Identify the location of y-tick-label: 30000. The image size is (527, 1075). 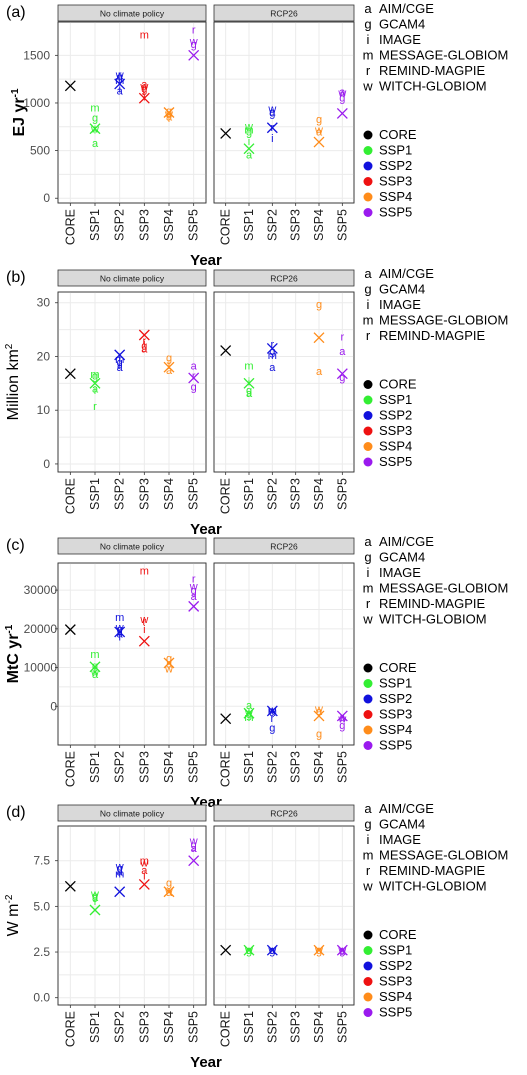
(41, 590).